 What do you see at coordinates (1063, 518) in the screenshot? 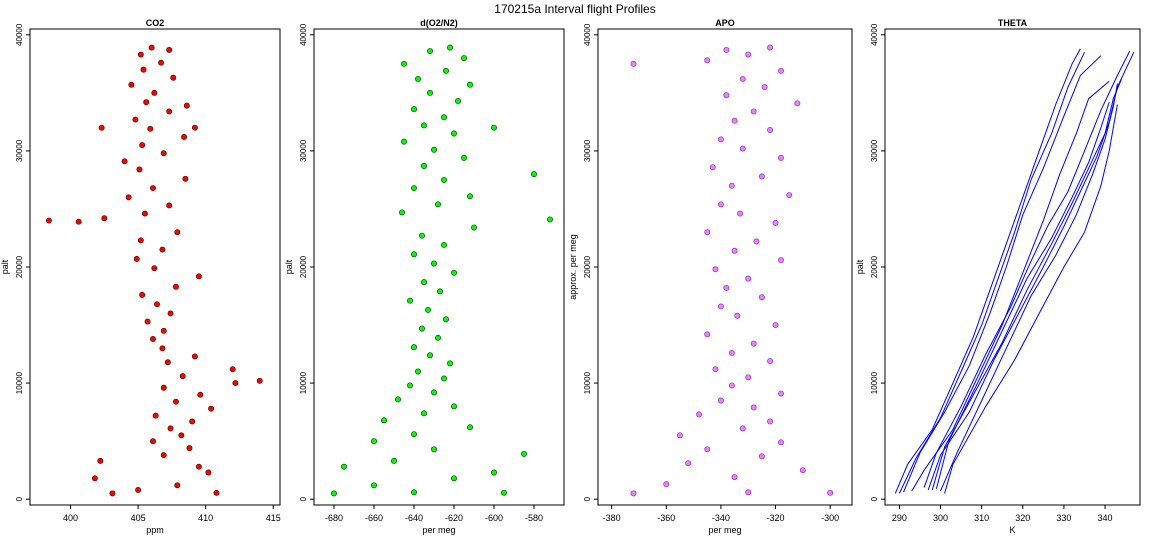
I see `x-tick-label: 330` at bounding box center [1063, 518].